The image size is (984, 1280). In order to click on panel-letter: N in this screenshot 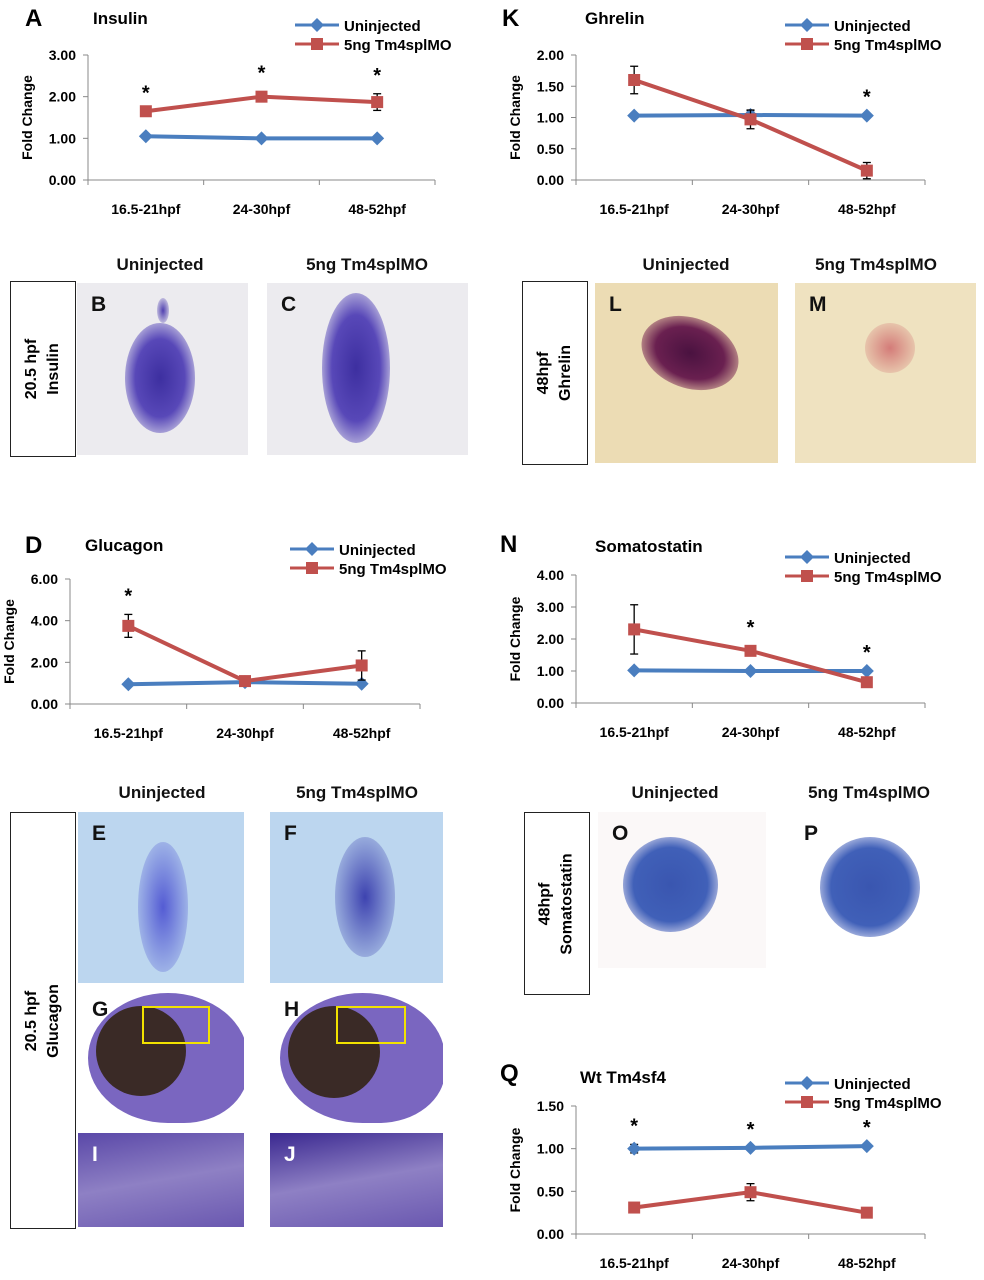, I will do `click(508, 544)`.